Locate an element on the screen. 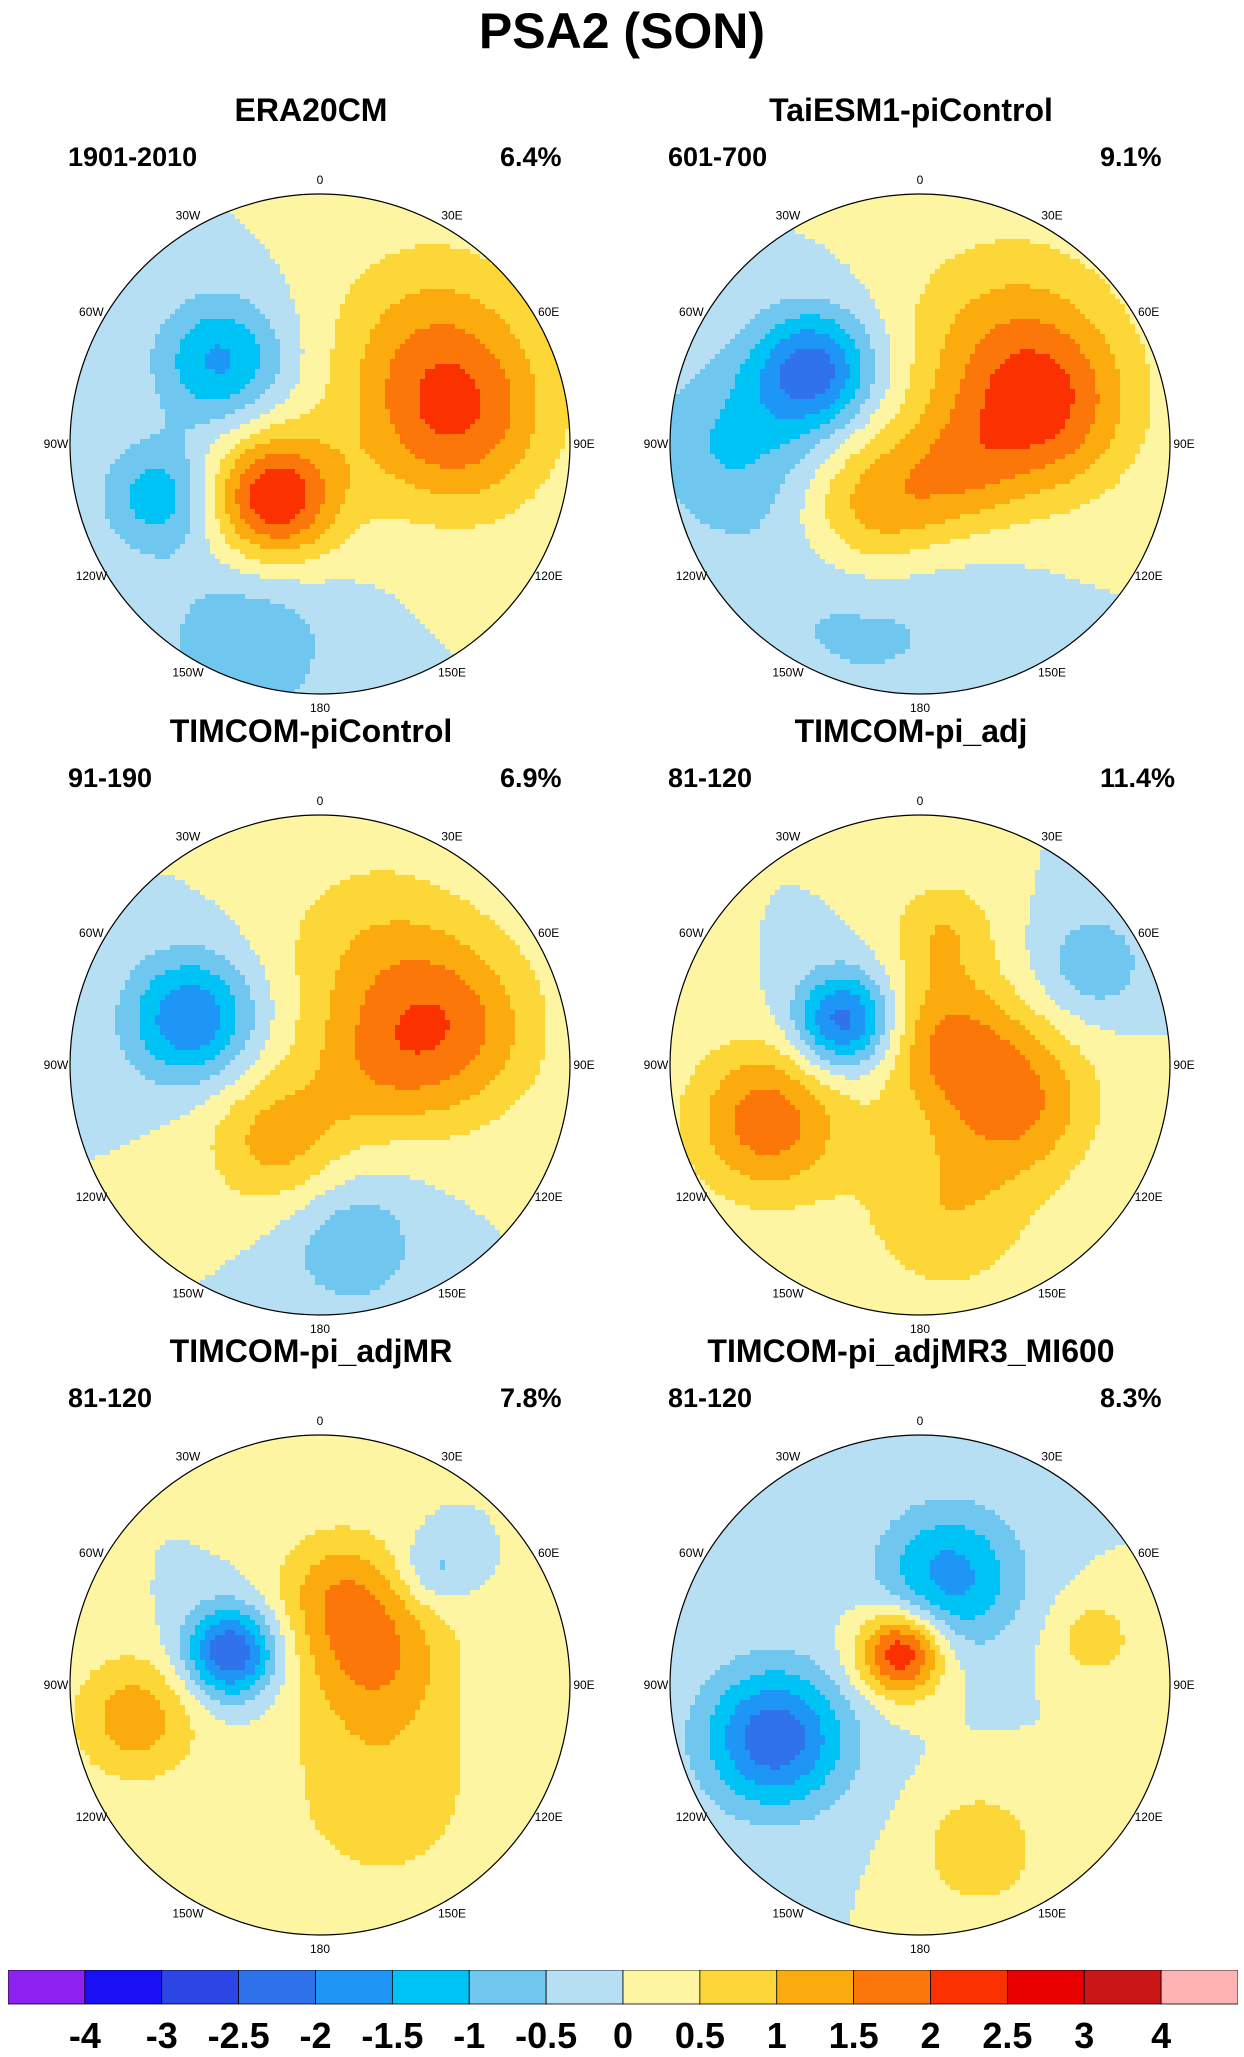 The height and width of the screenshot is (2057, 1244). colorbar-tick-label: -1 is located at coordinates (469, 2036).